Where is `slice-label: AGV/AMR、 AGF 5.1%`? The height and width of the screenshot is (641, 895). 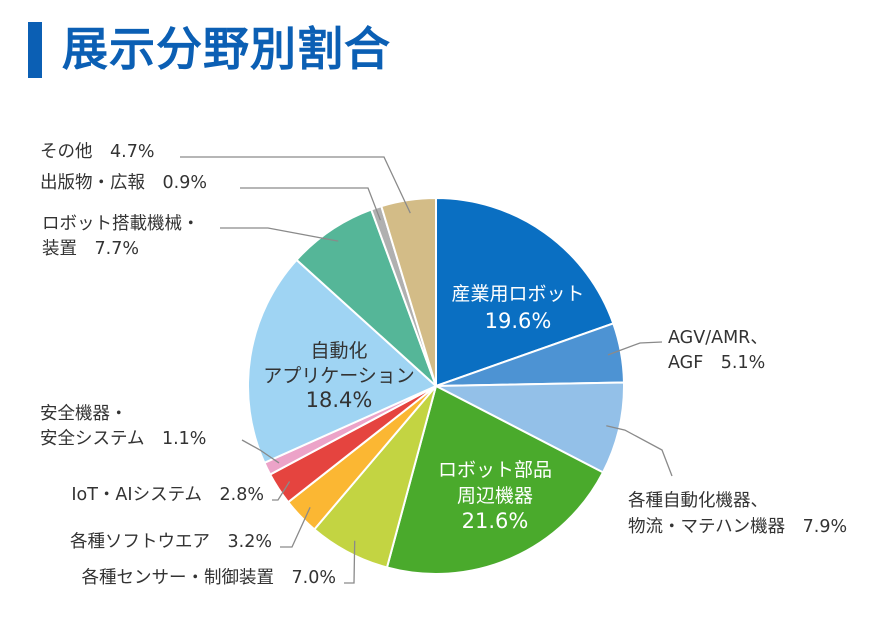
slice-label: AGV/AMR、 AGF 5.1% is located at coordinates (718, 350).